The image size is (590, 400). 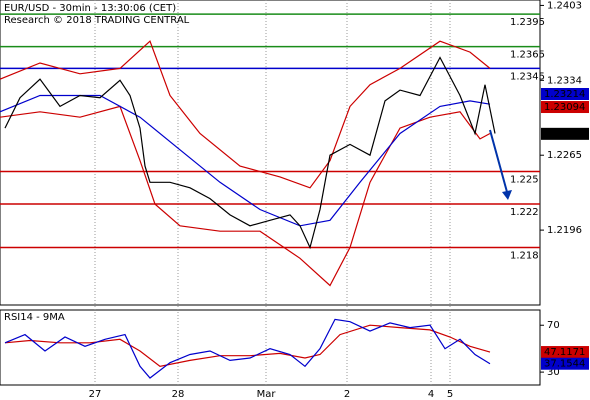 I want to click on x-tick-label: 5, so click(x=450, y=394).